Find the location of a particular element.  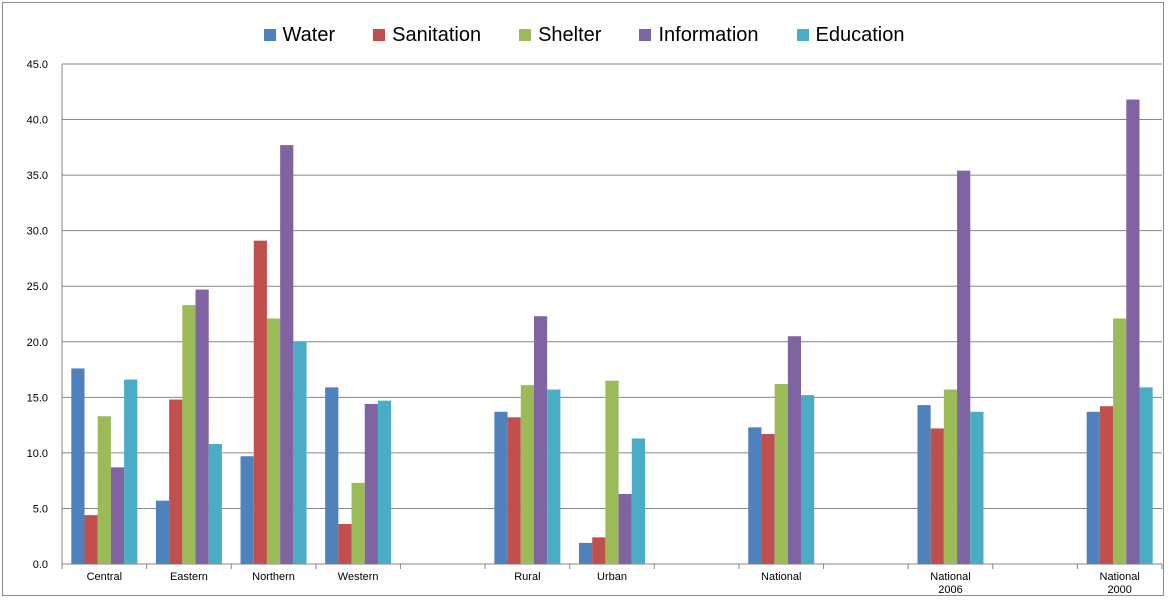

y-tick-label: 30.0 is located at coordinates (37, 232).